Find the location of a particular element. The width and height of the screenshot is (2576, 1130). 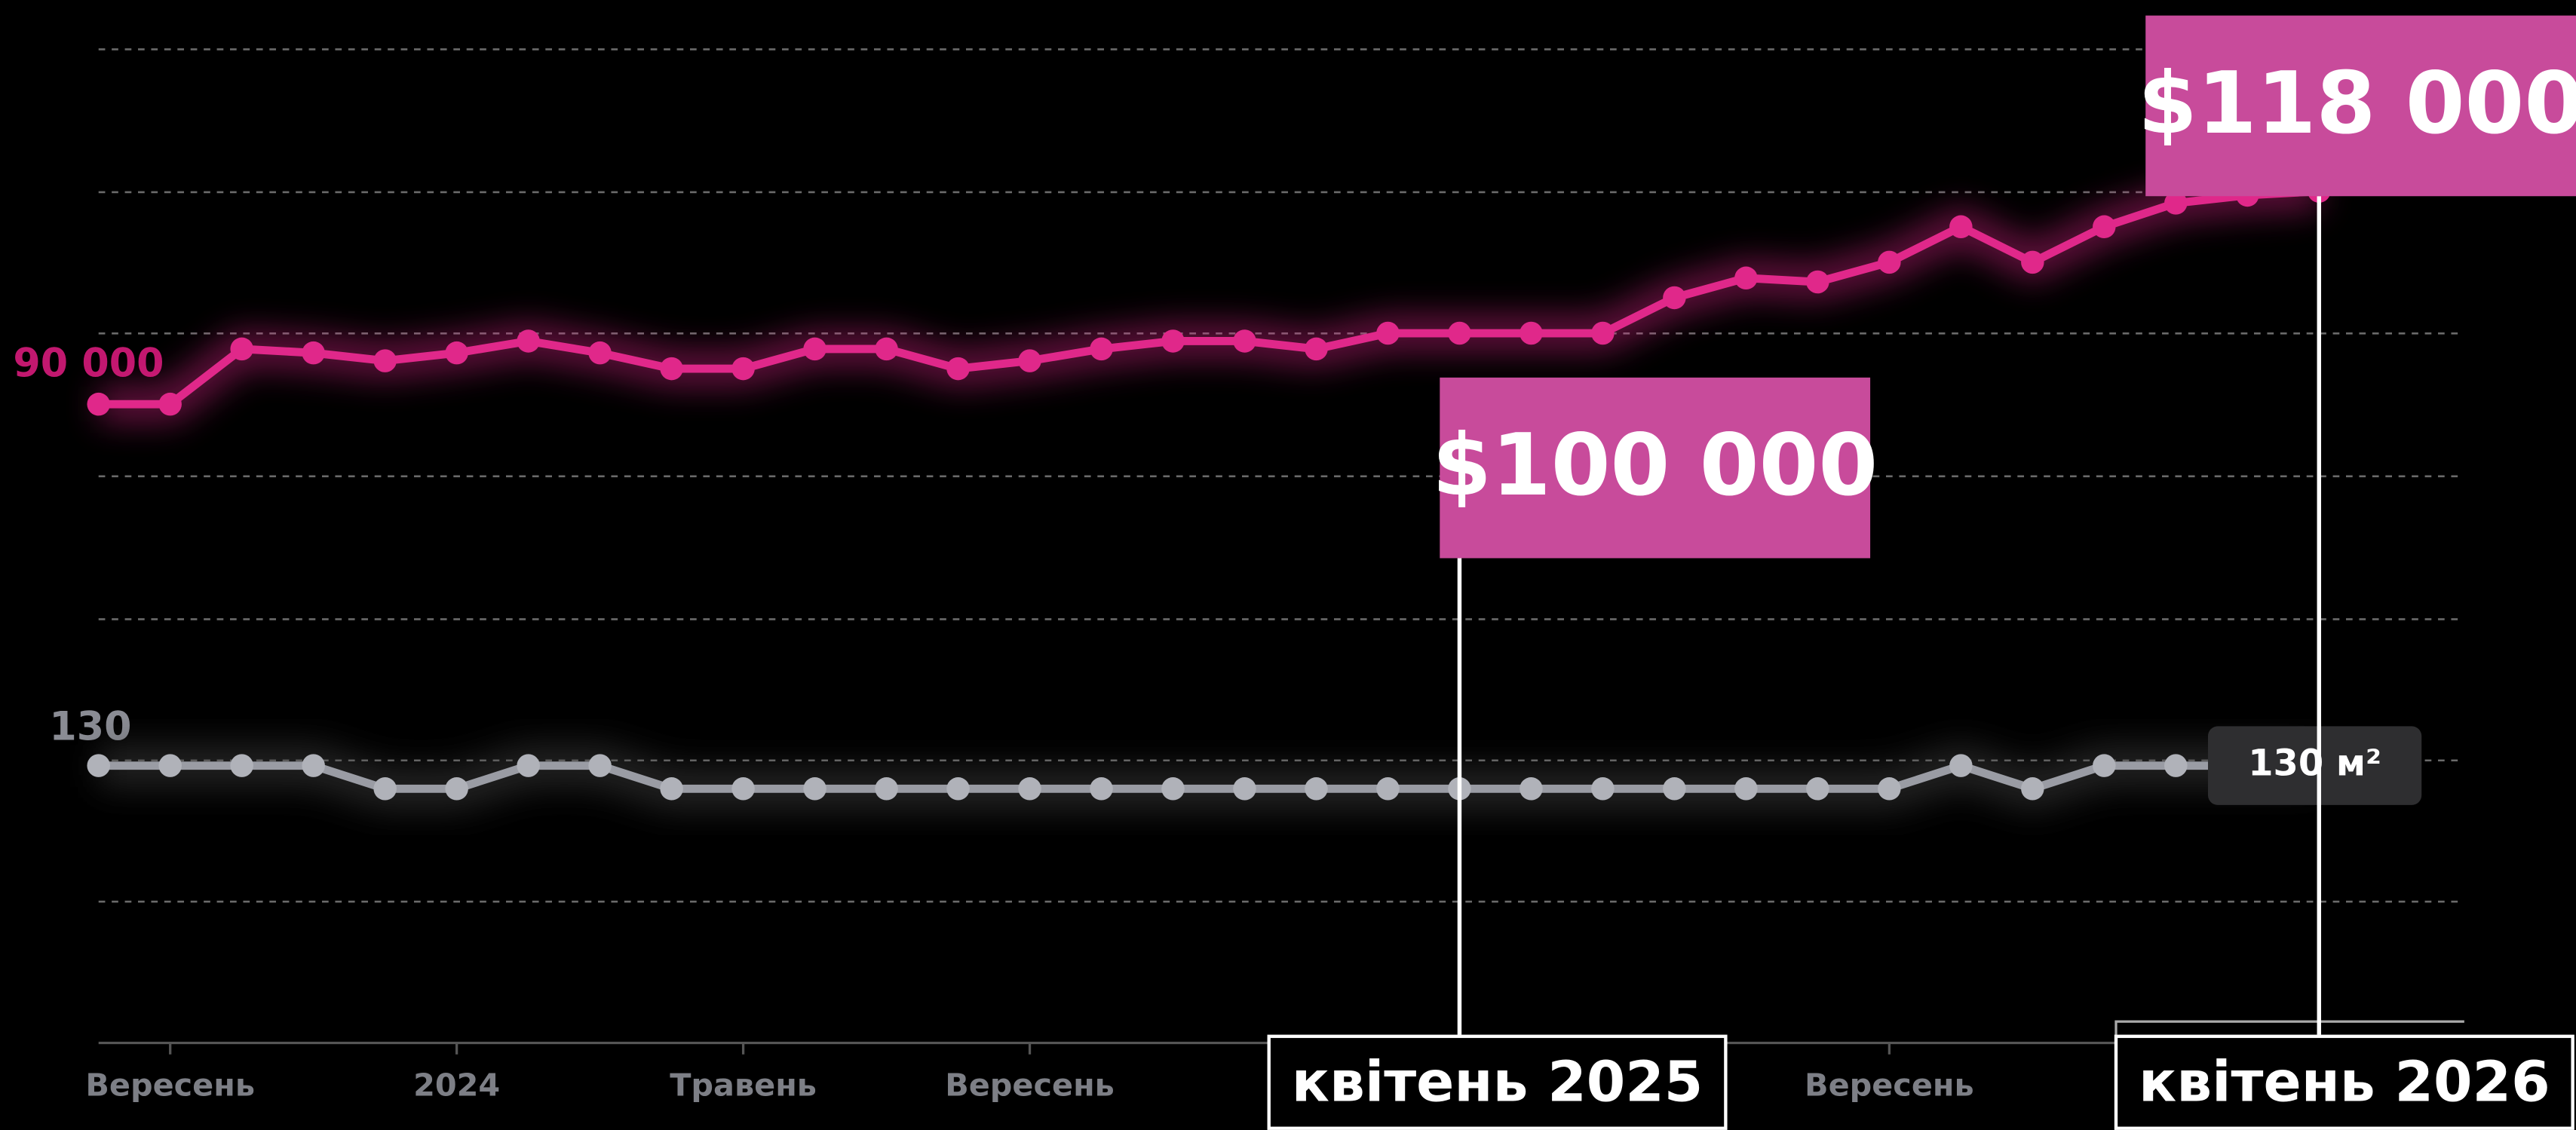

end-label: 130 м² is located at coordinates (2314, 764).